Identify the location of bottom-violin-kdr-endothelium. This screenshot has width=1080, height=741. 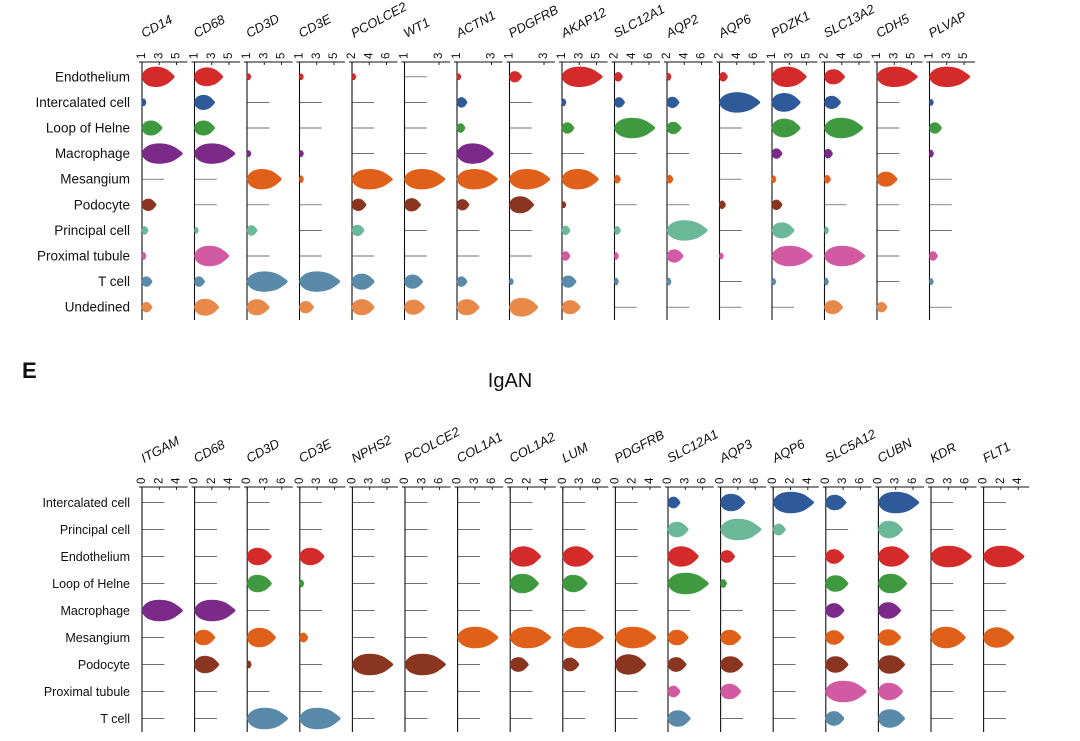
(951, 556).